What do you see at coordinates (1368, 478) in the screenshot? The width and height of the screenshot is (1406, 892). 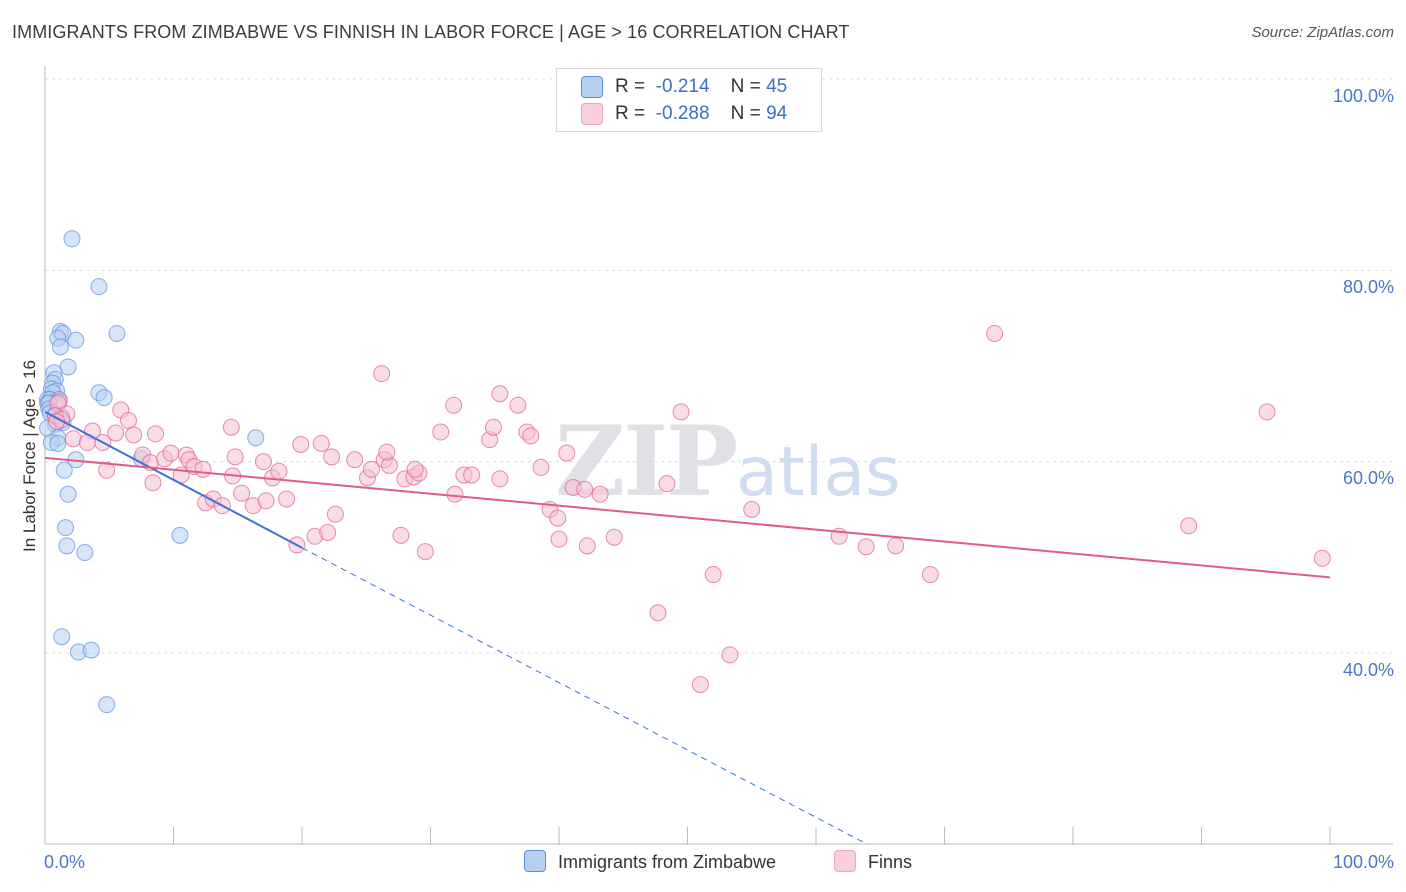 I see `y-tick-label-60: 60.0%` at bounding box center [1368, 478].